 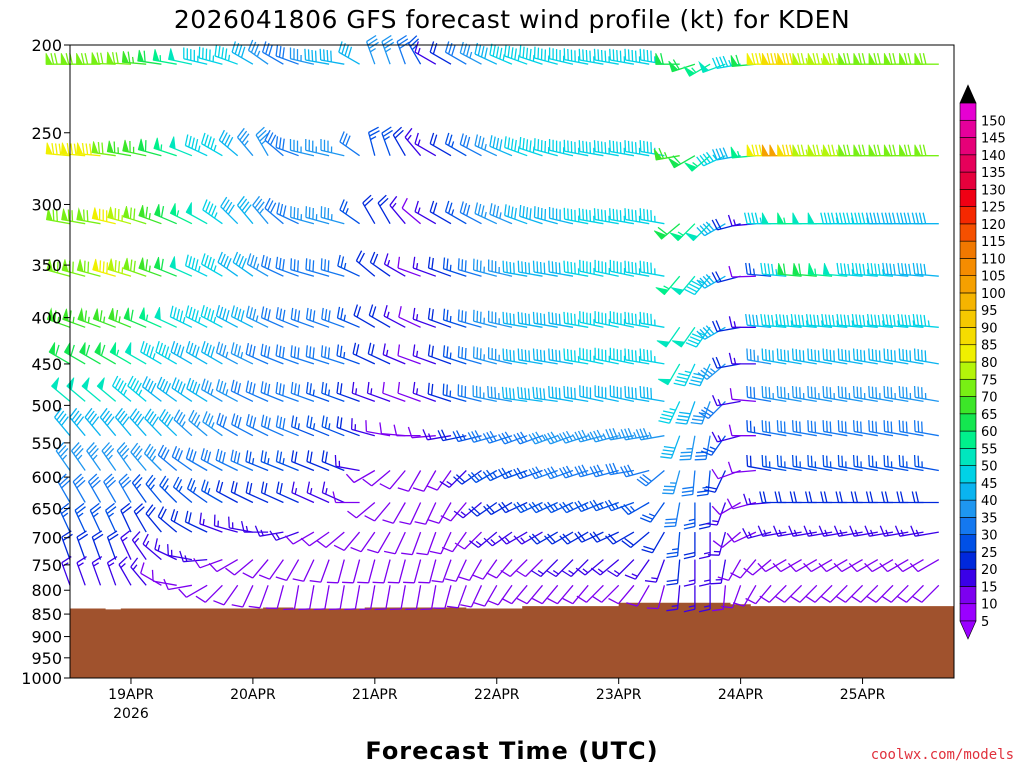 I want to click on colorbar-tick-label: 85, so click(x=989, y=346).